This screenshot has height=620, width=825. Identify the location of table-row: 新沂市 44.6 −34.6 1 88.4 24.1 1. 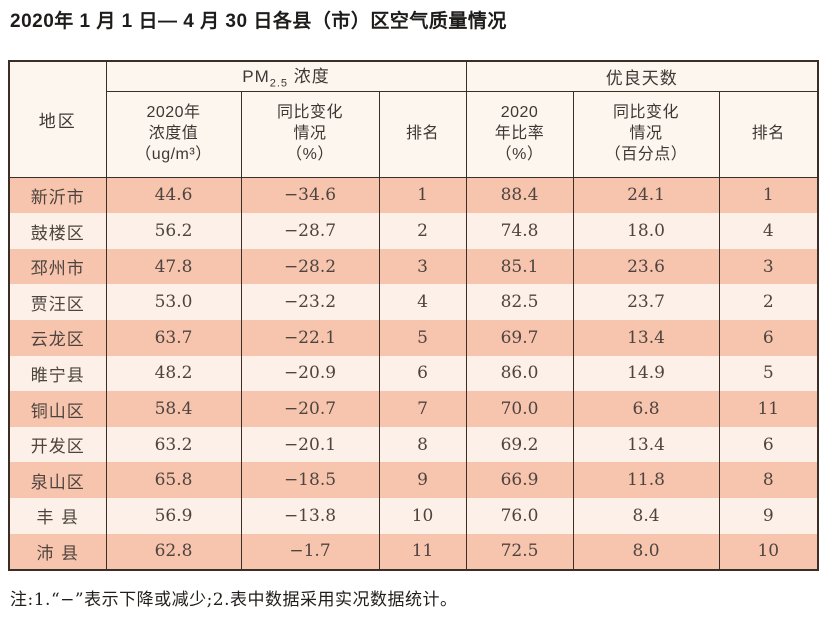
(413, 195).